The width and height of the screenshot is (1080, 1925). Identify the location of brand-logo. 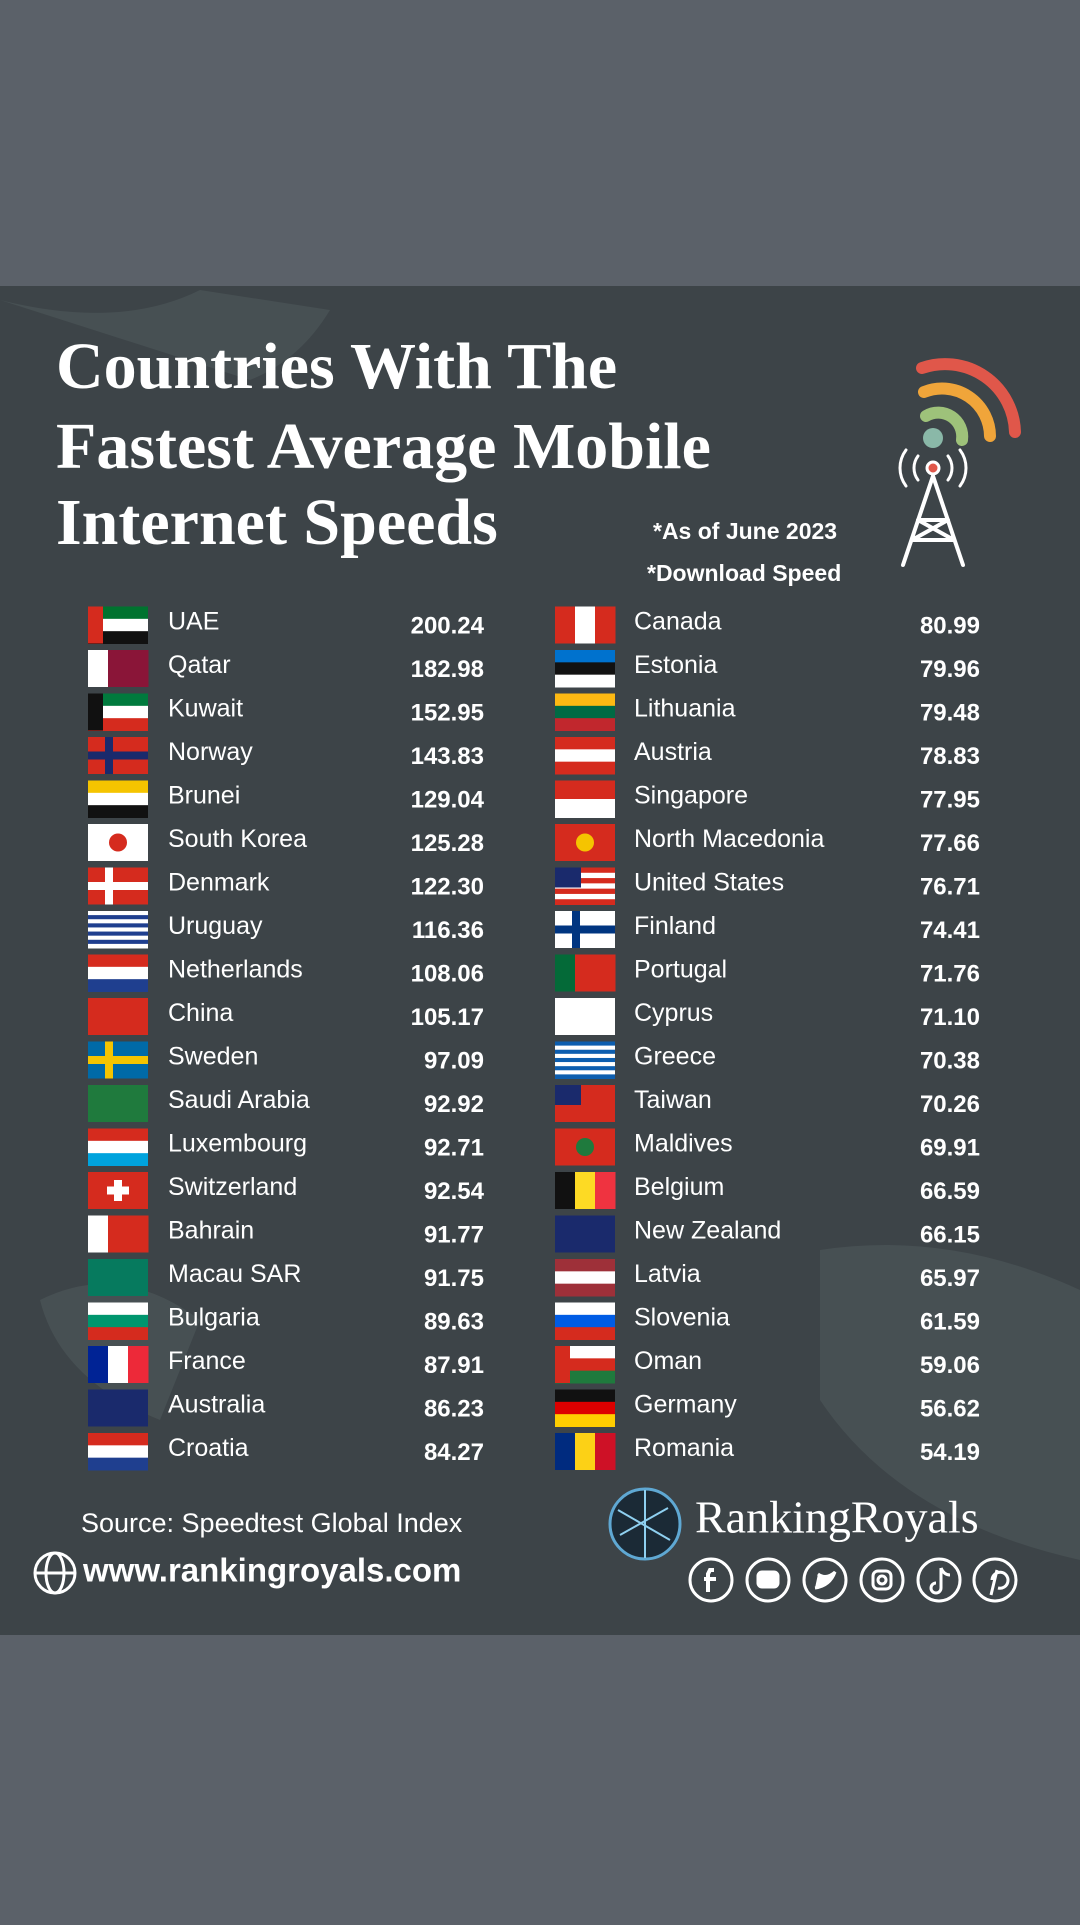
(645, 1524).